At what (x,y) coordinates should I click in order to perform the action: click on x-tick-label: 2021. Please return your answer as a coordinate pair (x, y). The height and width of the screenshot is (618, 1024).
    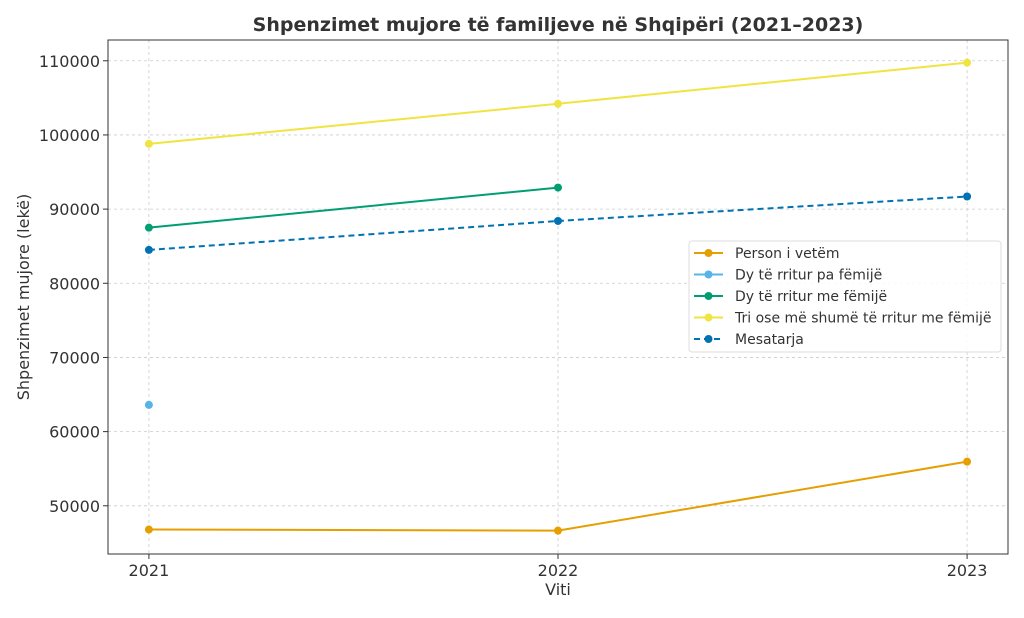
    Looking at the image, I should click on (149, 570).